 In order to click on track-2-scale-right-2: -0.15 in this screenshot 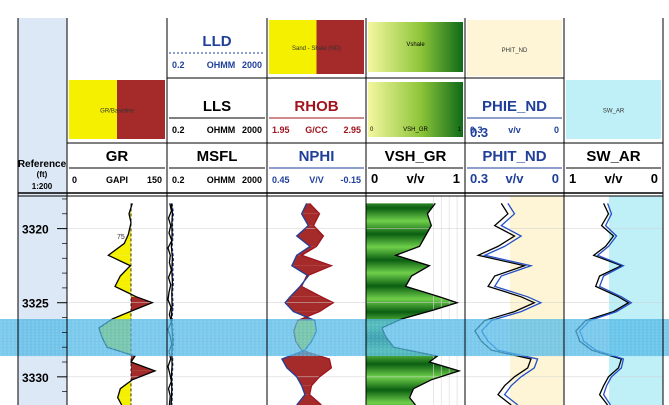, I will do `click(350, 180)`.